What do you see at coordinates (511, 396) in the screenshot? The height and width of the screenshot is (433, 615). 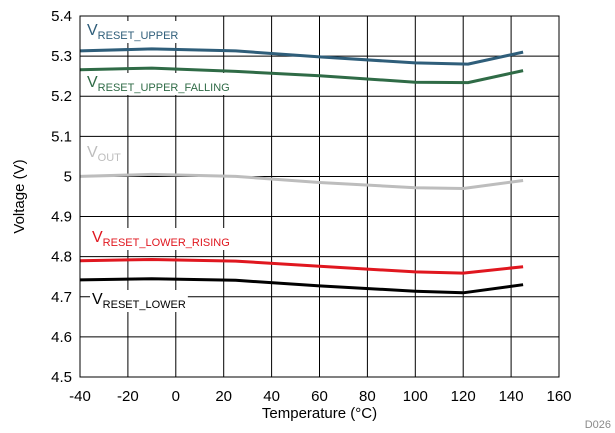 I see `x-tick-label-9: 140` at bounding box center [511, 396].